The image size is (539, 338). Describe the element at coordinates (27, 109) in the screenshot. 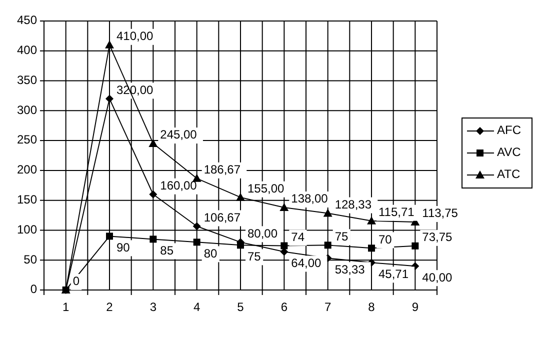

I see `y-tick-label: 300` at that location.